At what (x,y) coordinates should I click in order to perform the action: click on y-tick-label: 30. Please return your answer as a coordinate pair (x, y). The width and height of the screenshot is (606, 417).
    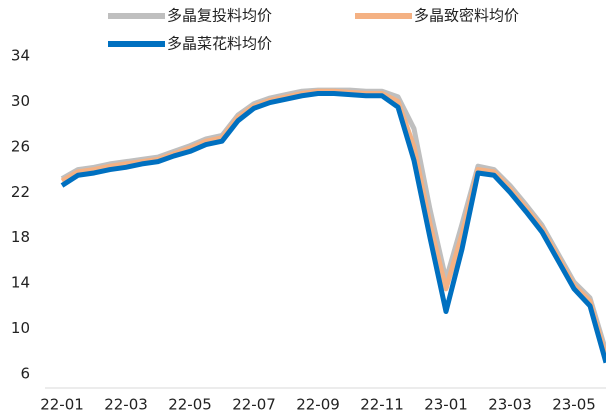
    Looking at the image, I should click on (20, 101).